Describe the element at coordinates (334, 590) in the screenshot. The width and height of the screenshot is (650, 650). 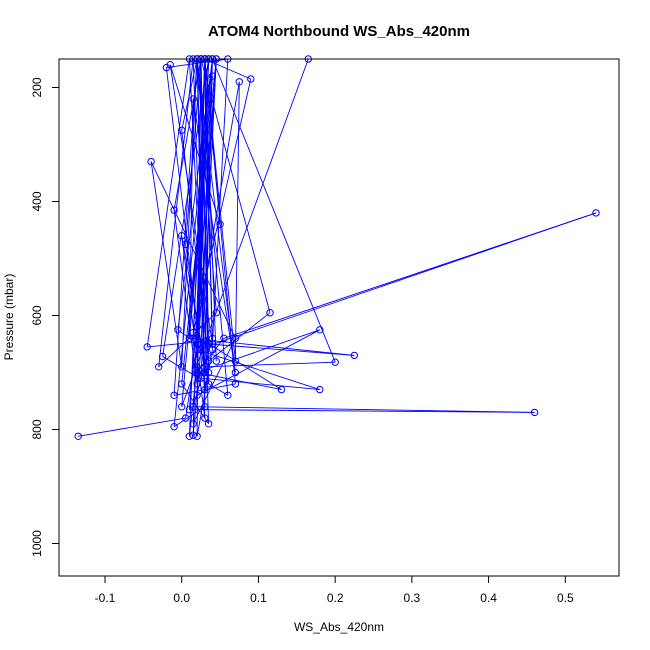
I see `x-axis: -0.1 0.0 0.1 0.2 0.3 0.4 0.5` at that location.